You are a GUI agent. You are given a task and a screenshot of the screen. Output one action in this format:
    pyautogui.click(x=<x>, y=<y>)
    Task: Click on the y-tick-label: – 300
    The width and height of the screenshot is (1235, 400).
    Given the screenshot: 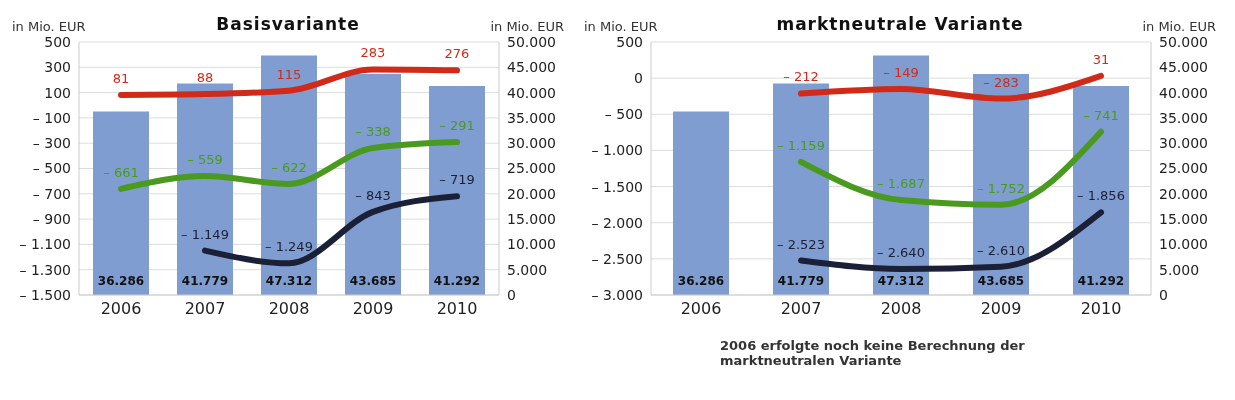 What is the action you would take?
    pyautogui.click(x=51, y=143)
    